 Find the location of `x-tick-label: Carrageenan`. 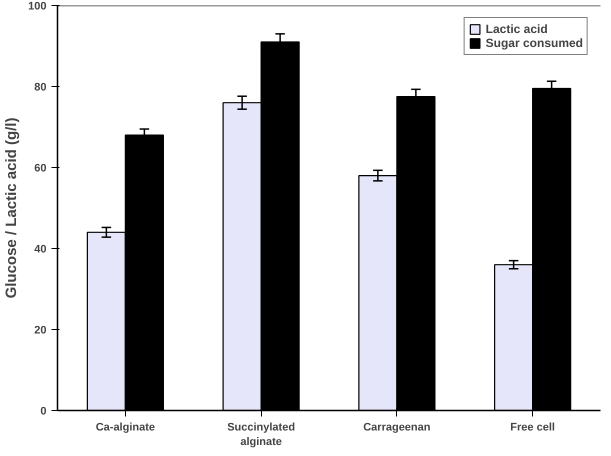

x-tick-label: Carrageenan is located at coordinates (397, 428).